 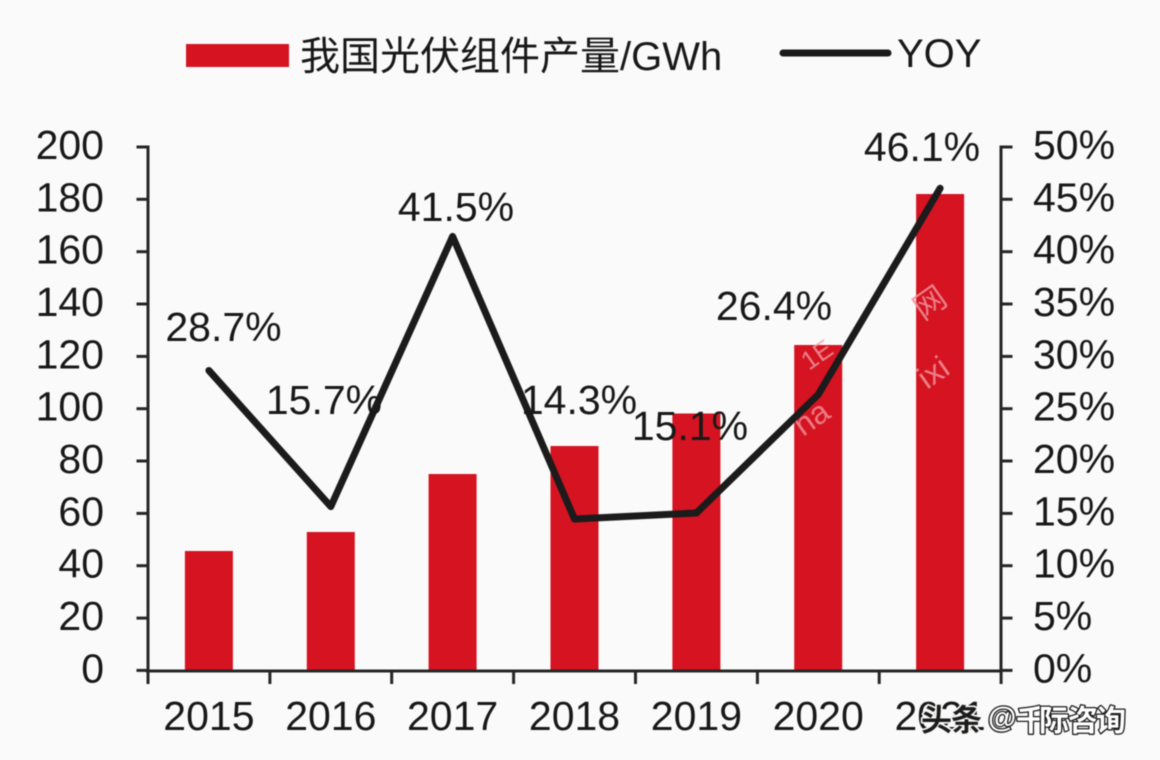 I want to click on svg-text: 100, so click(x=70, y=407).